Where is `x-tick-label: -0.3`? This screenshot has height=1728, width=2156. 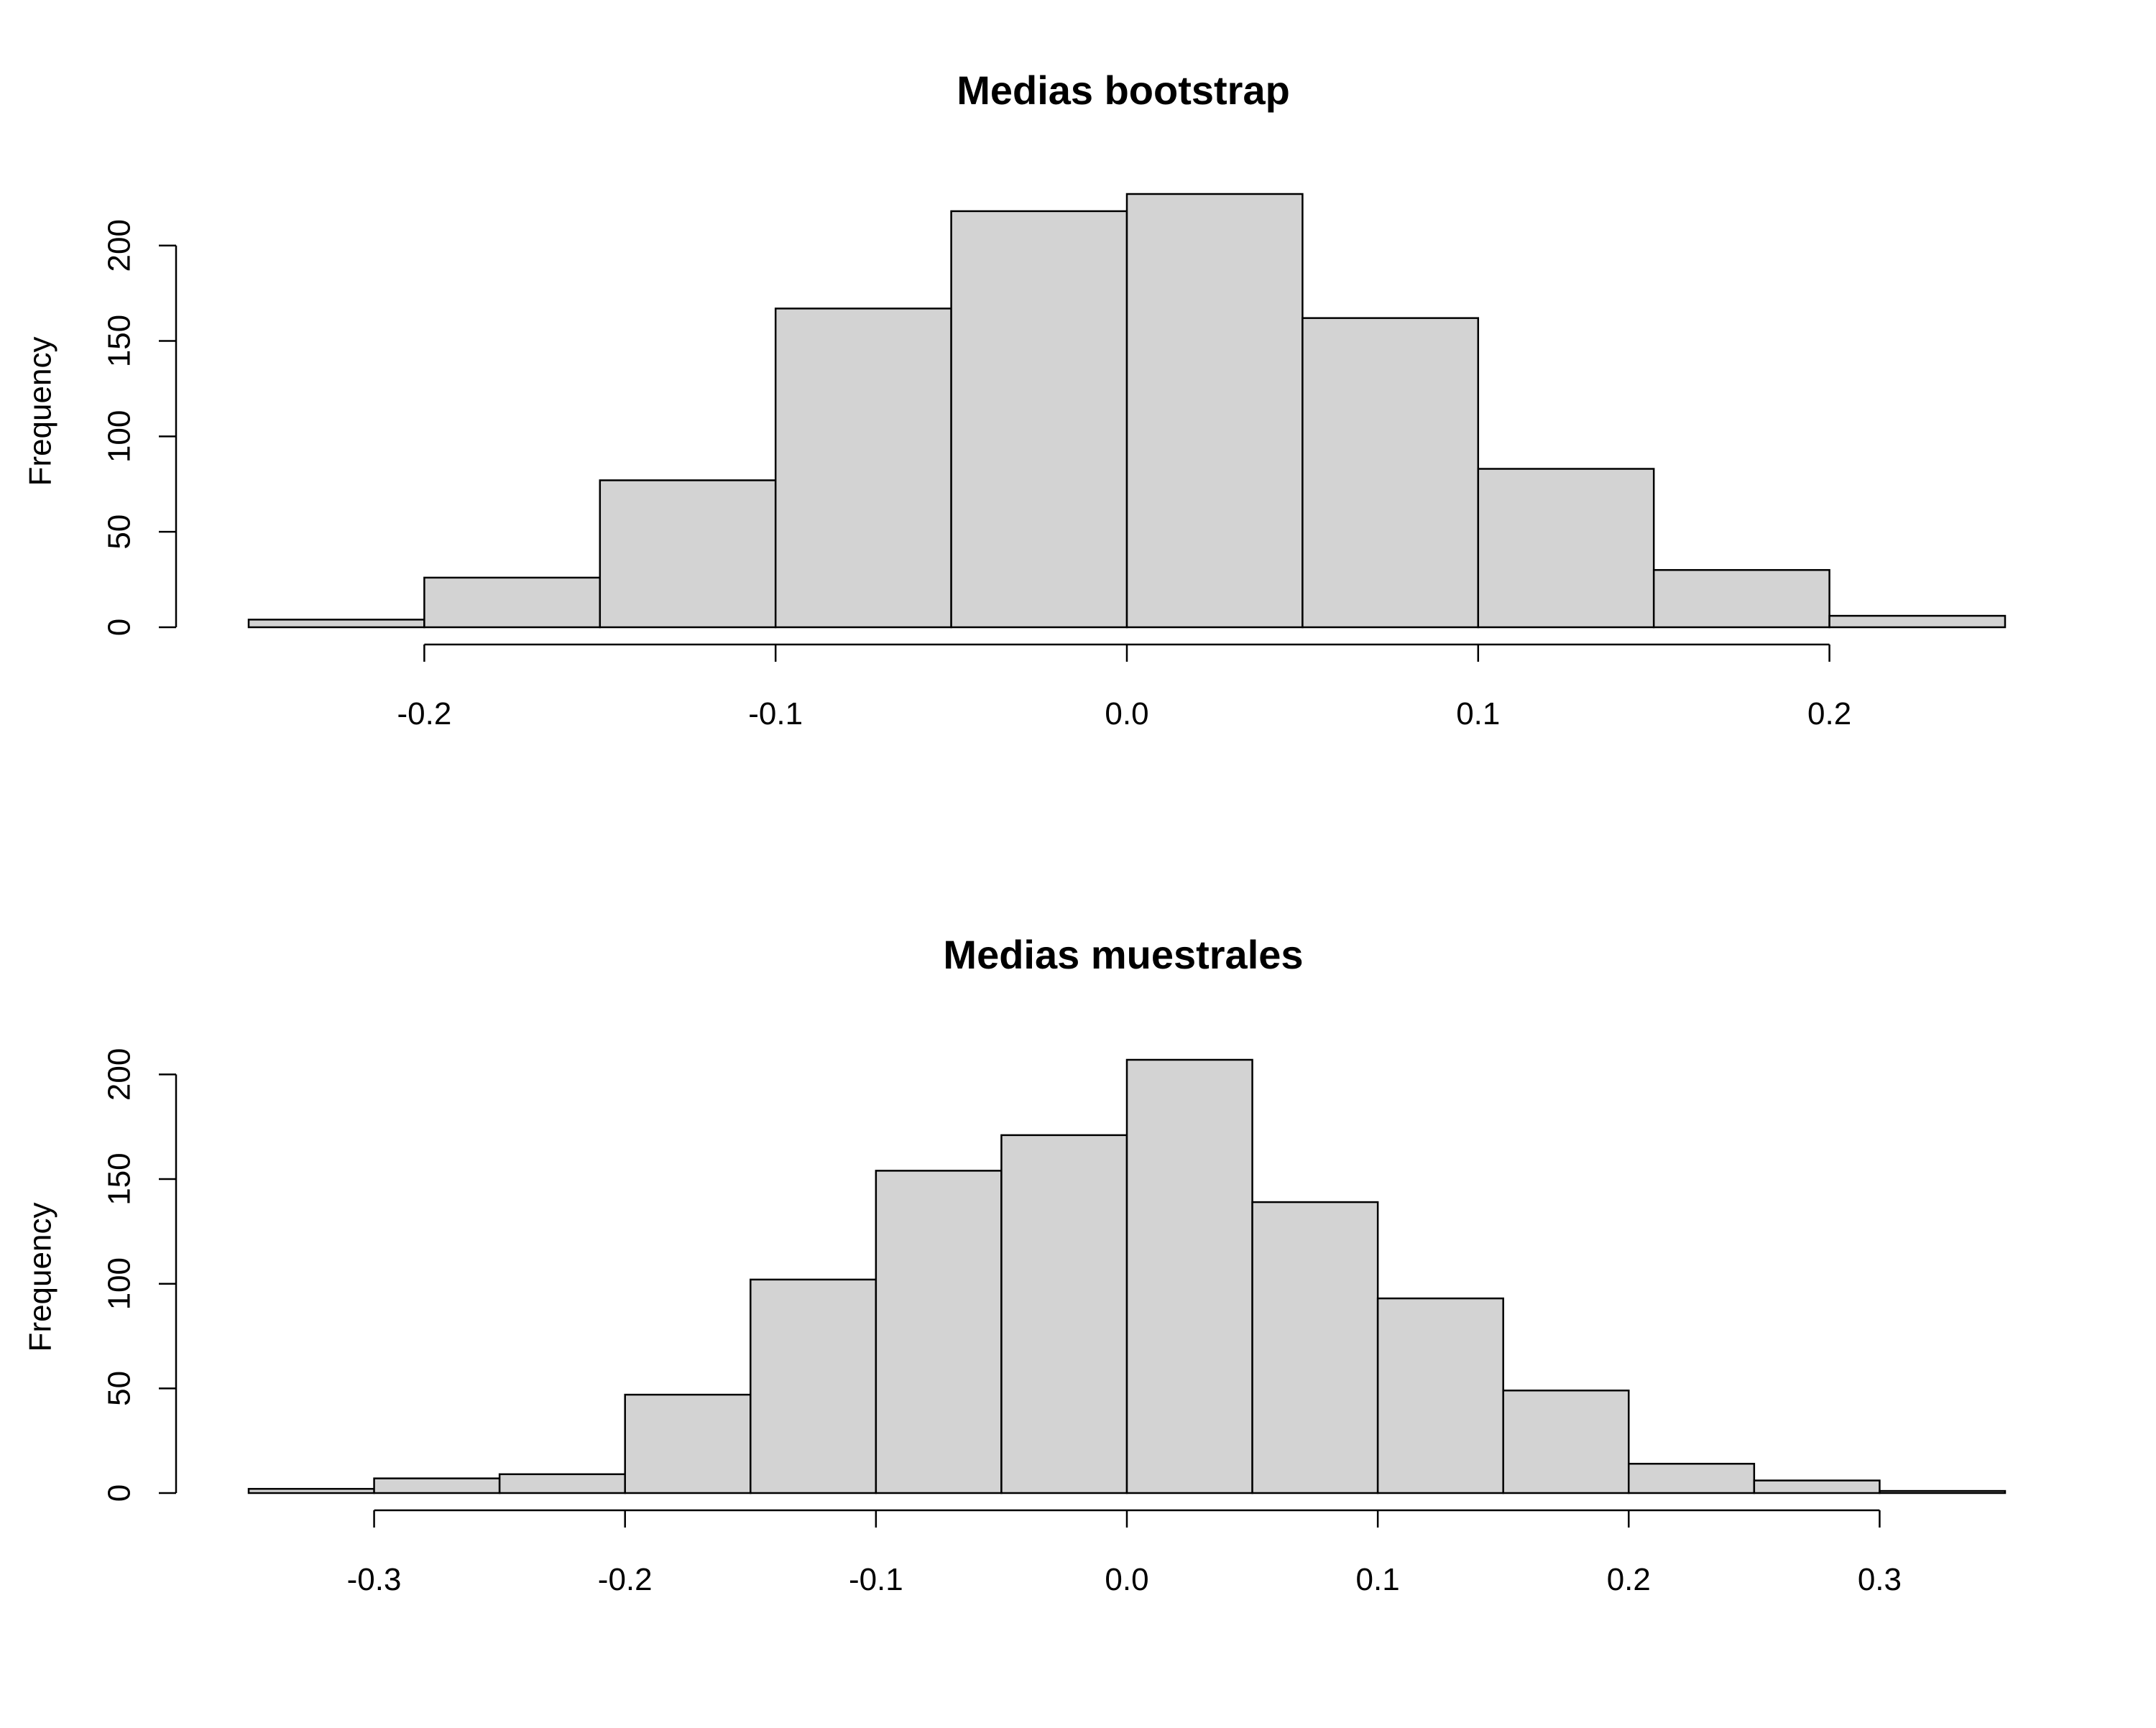 x-tick-label: -0.3 is located at coordinates (374, 1579).